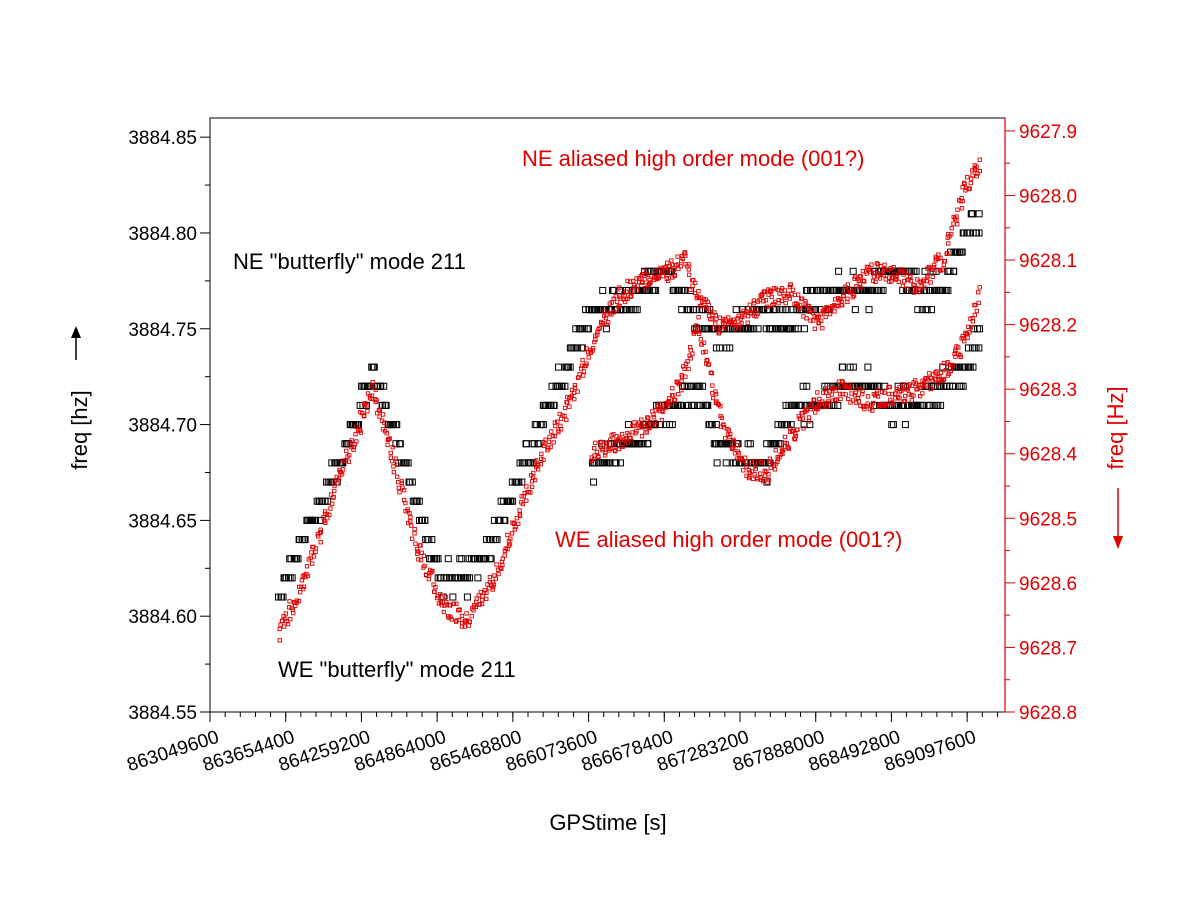 Image resolution: width=1192 pixels, height=898 pixels. I want to click on annotation-we-aliased: WE aliased high order mode (001?), so click(728, 539).